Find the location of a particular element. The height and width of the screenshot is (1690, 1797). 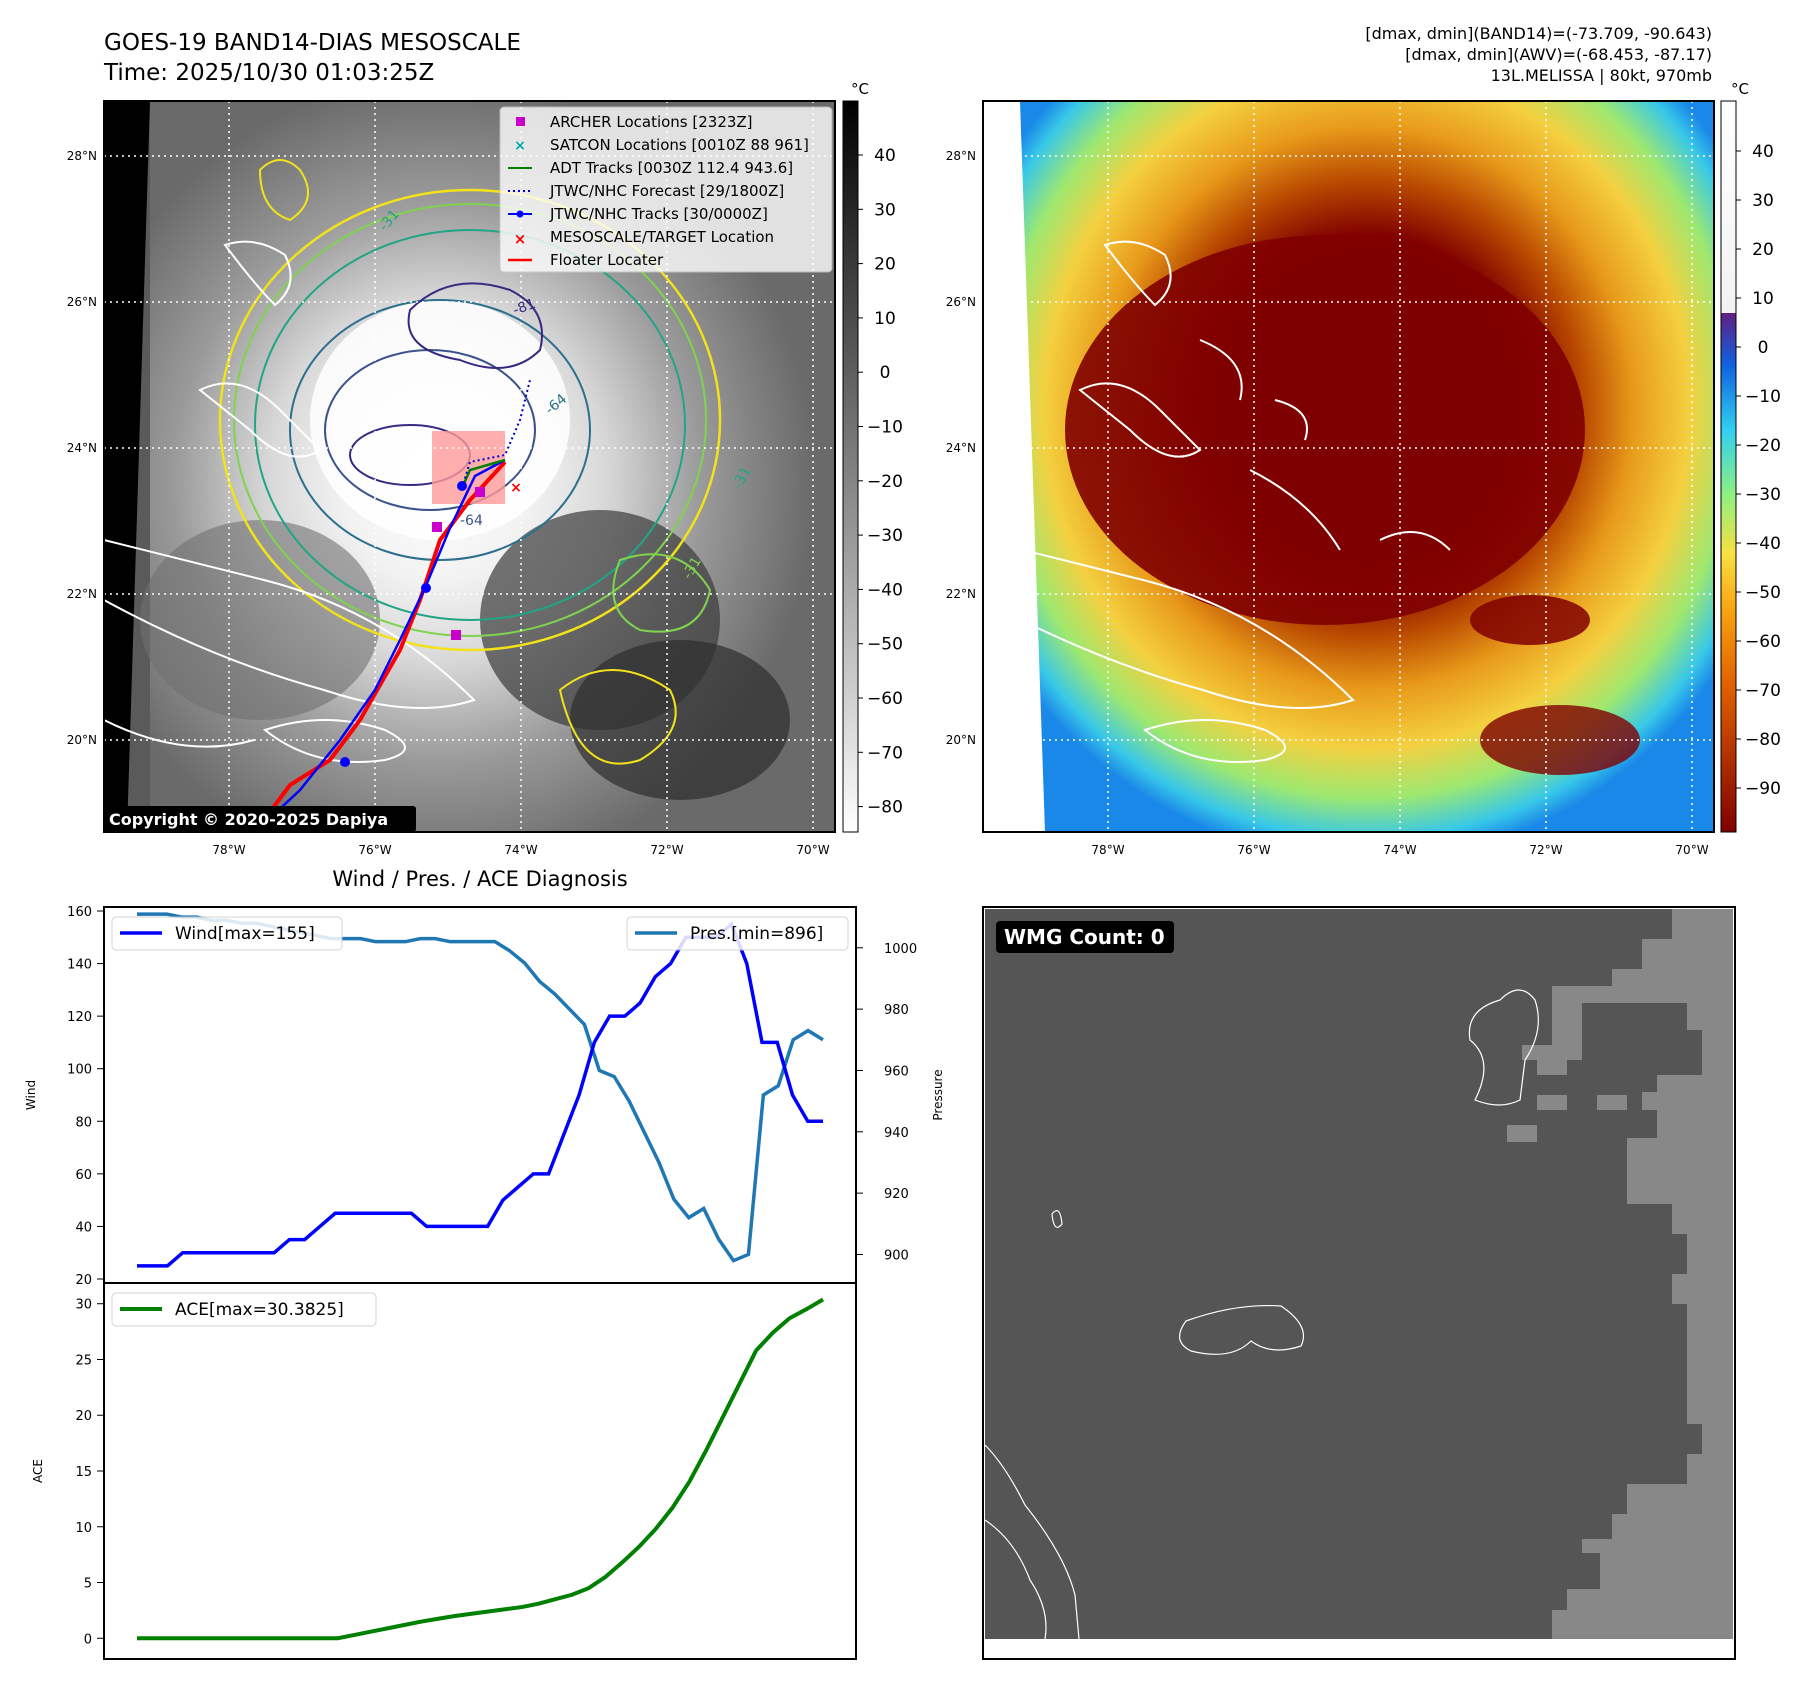

awv-colorbar: °C 40 30 20 10 0 −10 −20 −30 −40 −50 −60 −70 −80 −90 is located at coordinates (1750, 456).